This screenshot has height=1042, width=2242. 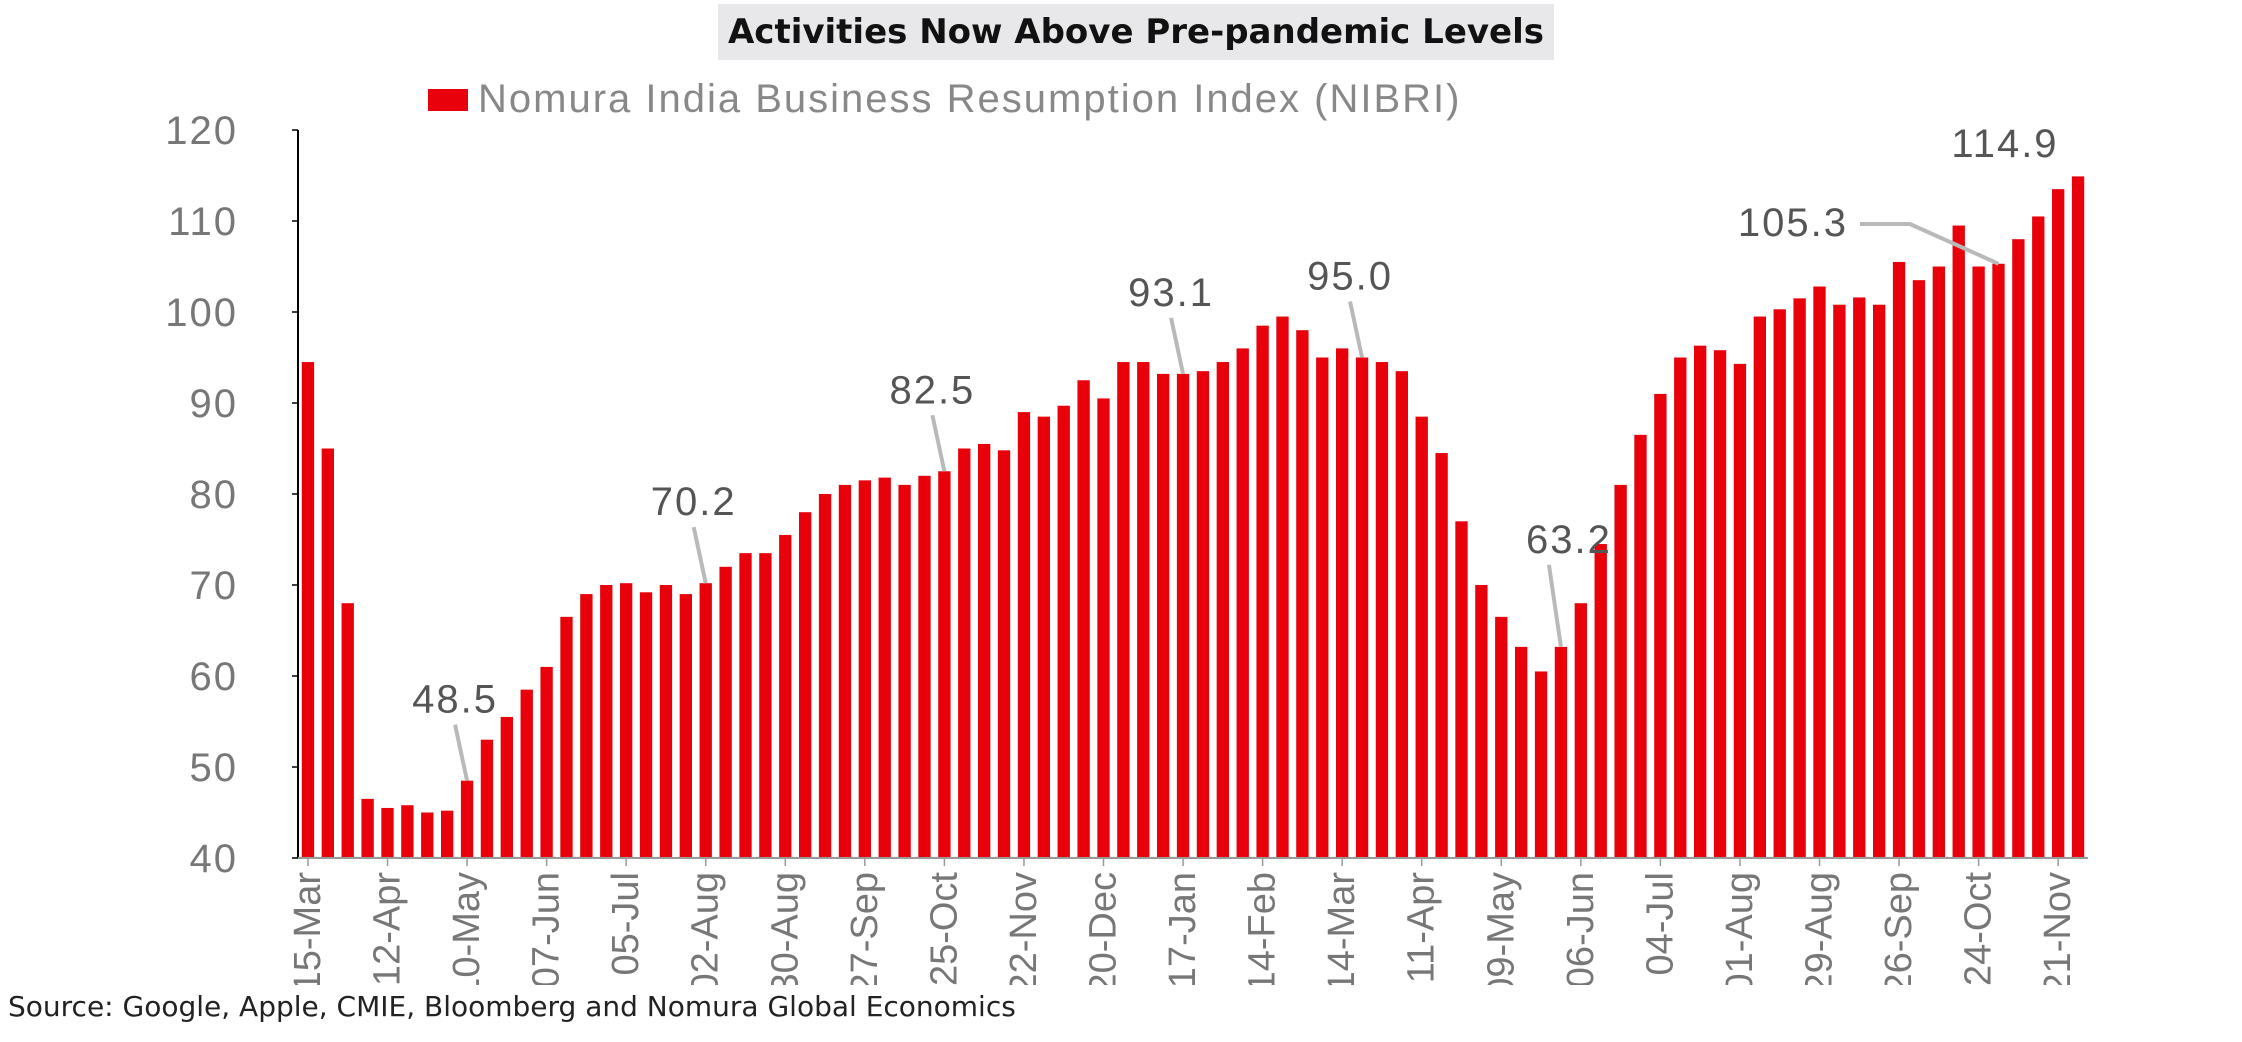 I want to click on x-tick-label: 25-Oct, so click(x=944, y=928).